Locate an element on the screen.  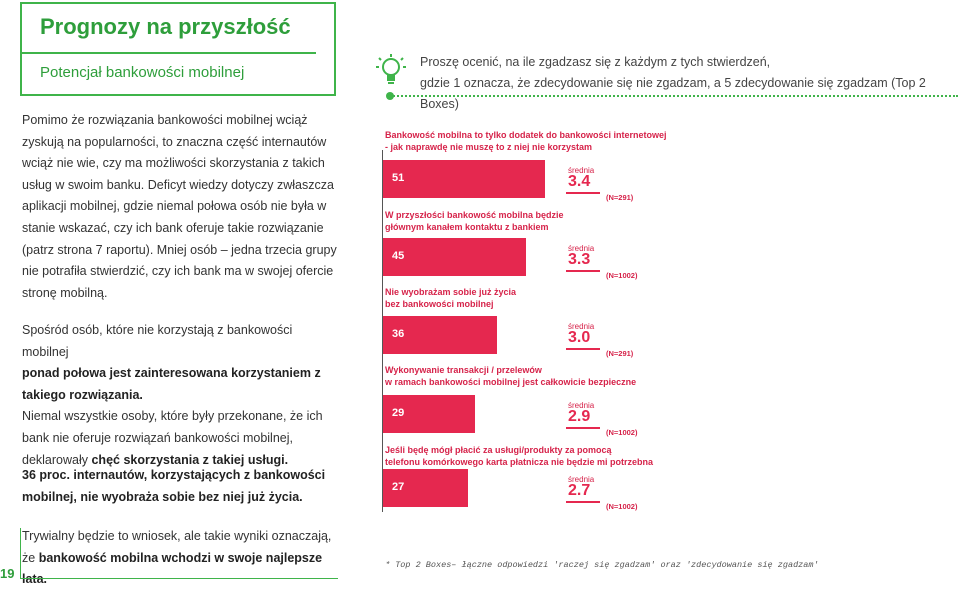
bar-value-label: 51 is located at coordinates (398, 178).